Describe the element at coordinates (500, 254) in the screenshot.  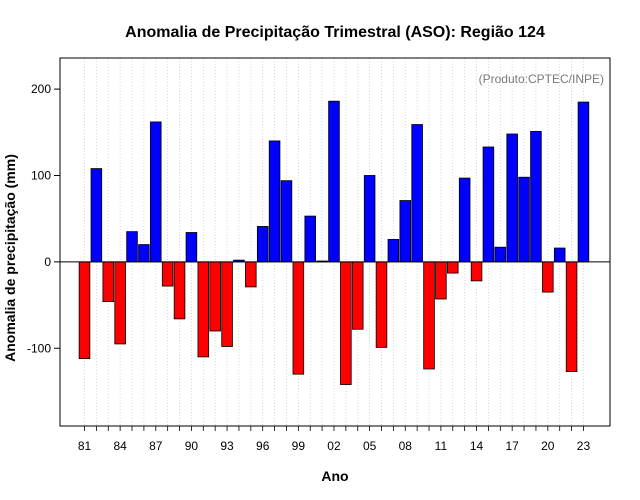
I see `bar-2016` at that location.